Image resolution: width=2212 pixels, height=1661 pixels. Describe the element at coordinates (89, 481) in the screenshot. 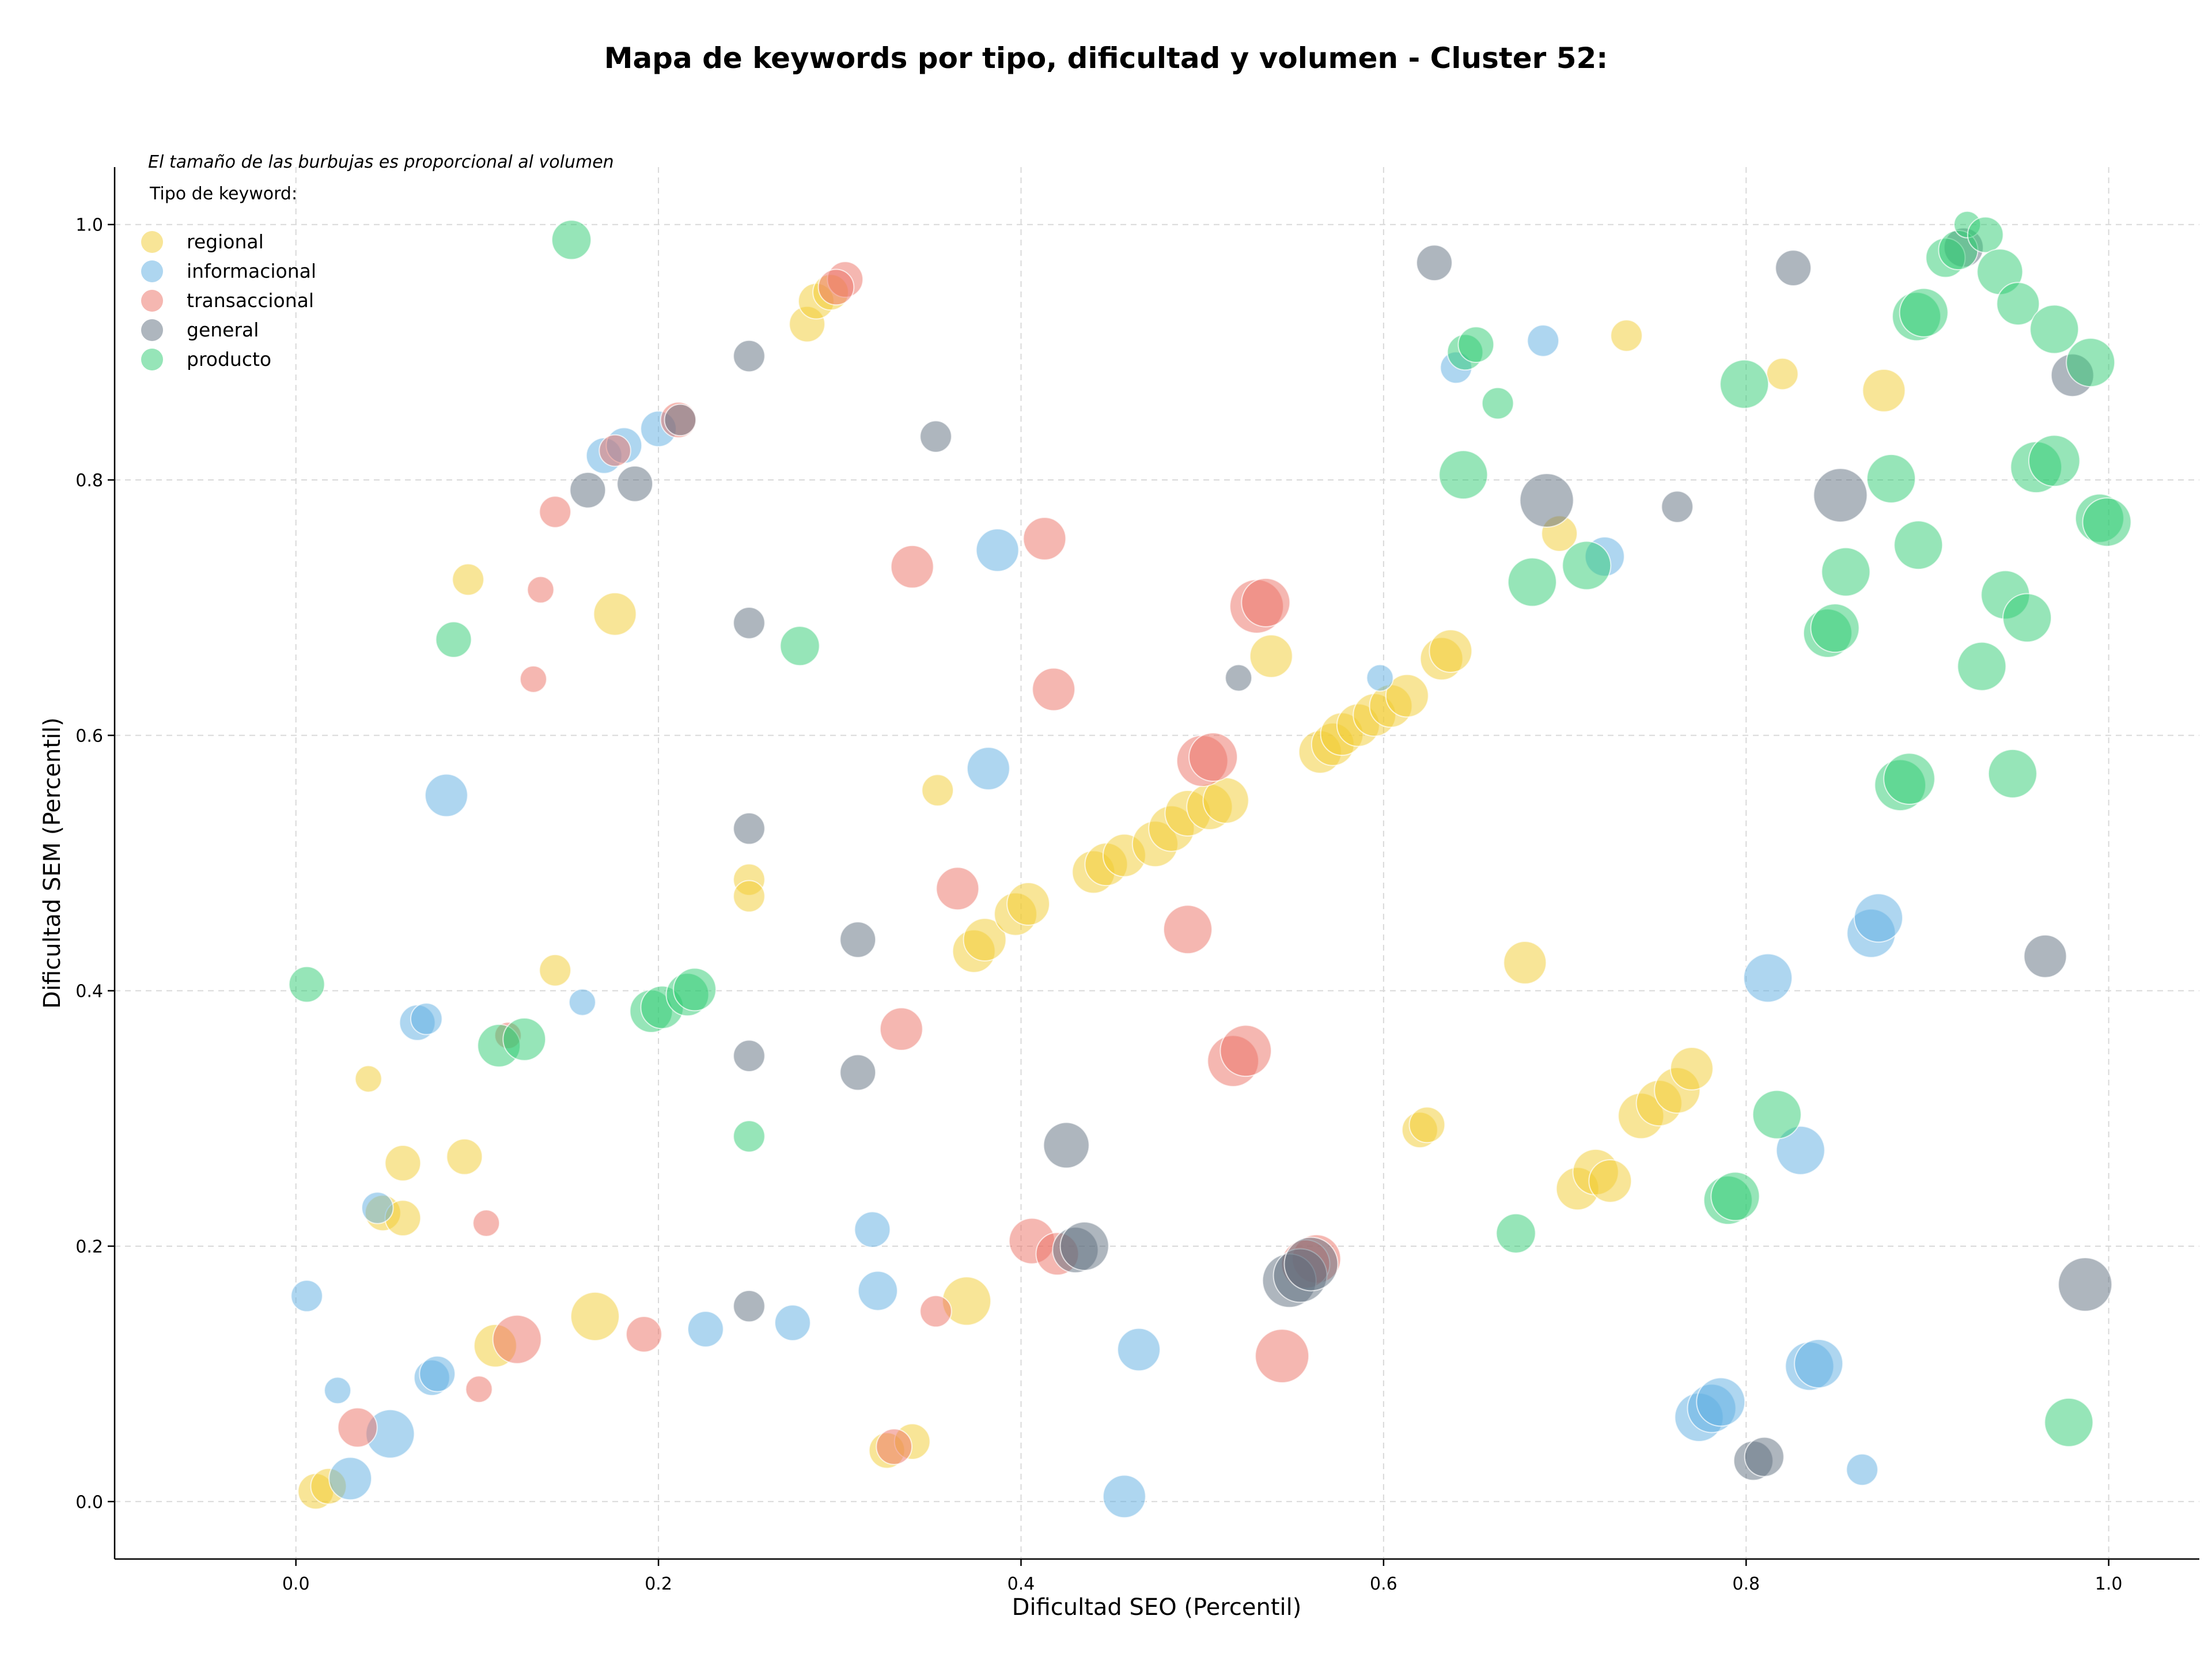

I see `y-tick-label: 0.8` at that location.